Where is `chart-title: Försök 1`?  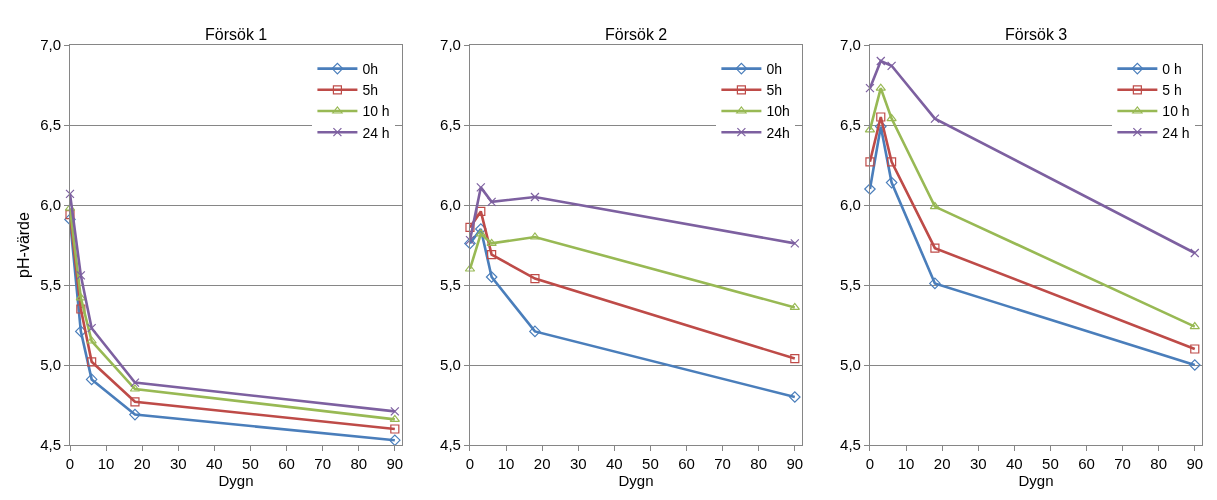
chart-title: Försök 1 is located at coordinates (236, 34).